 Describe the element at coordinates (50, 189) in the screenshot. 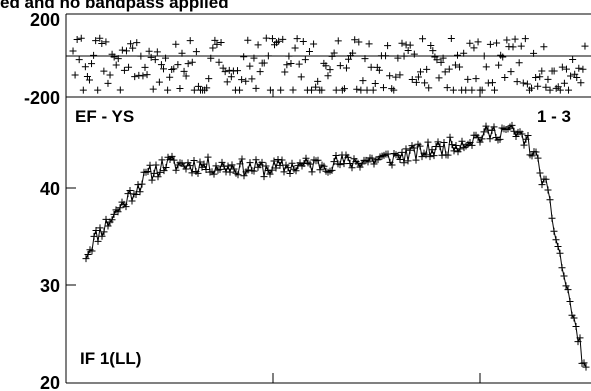

I see `amp-ytick-40: 40` at that location.